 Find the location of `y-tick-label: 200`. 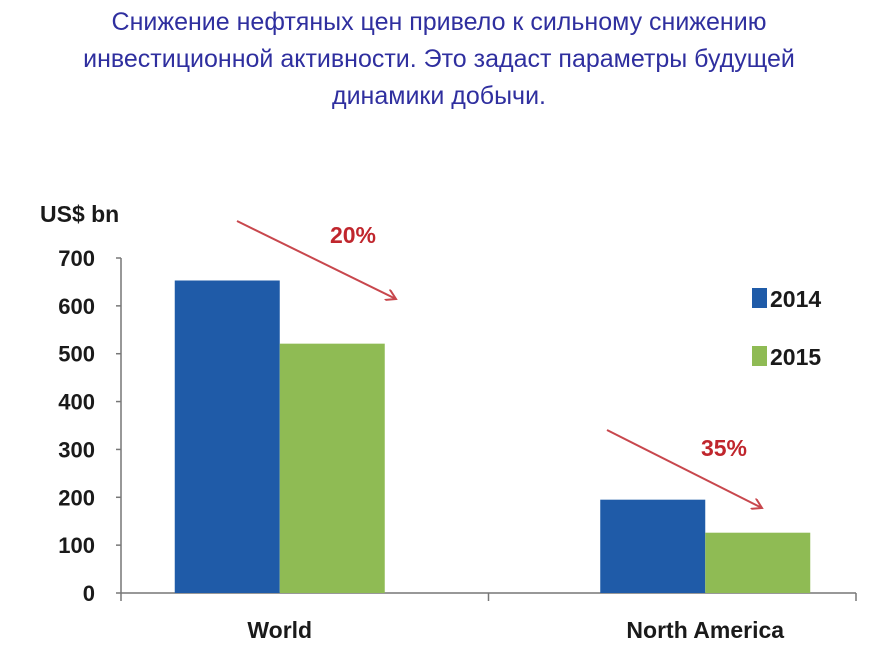

y-tick-label: 200 is located at coordinates (76, 497).